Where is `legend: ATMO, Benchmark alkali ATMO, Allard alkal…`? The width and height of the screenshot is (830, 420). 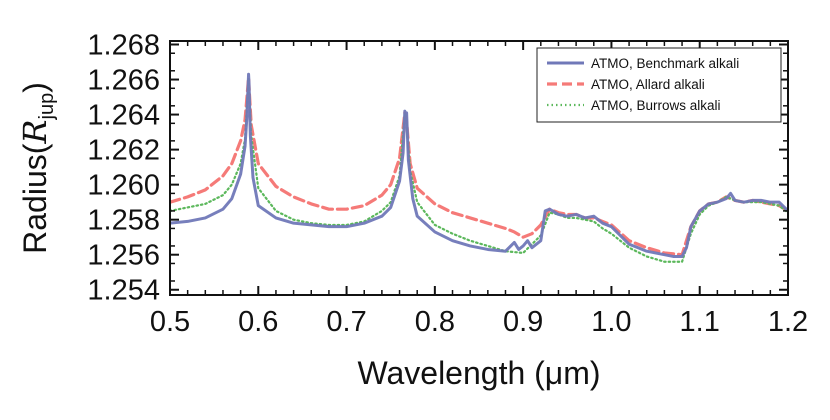
legend: ATMO, Benchmark alkali ATMO, Allard alkal… is located at coordinates (659, 85).